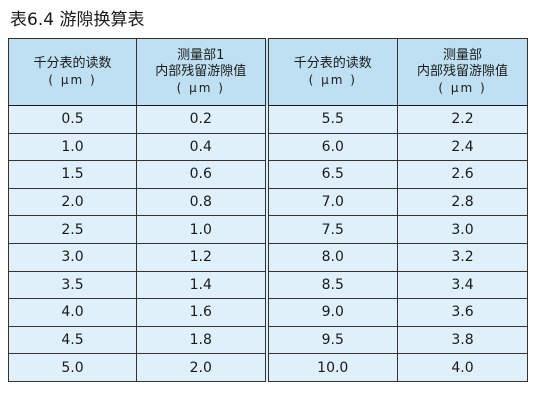  What do you see at coordinates (331, 367) in the screenshot?
I see `table-cell: 10.0` at bounding box center [331, 367].